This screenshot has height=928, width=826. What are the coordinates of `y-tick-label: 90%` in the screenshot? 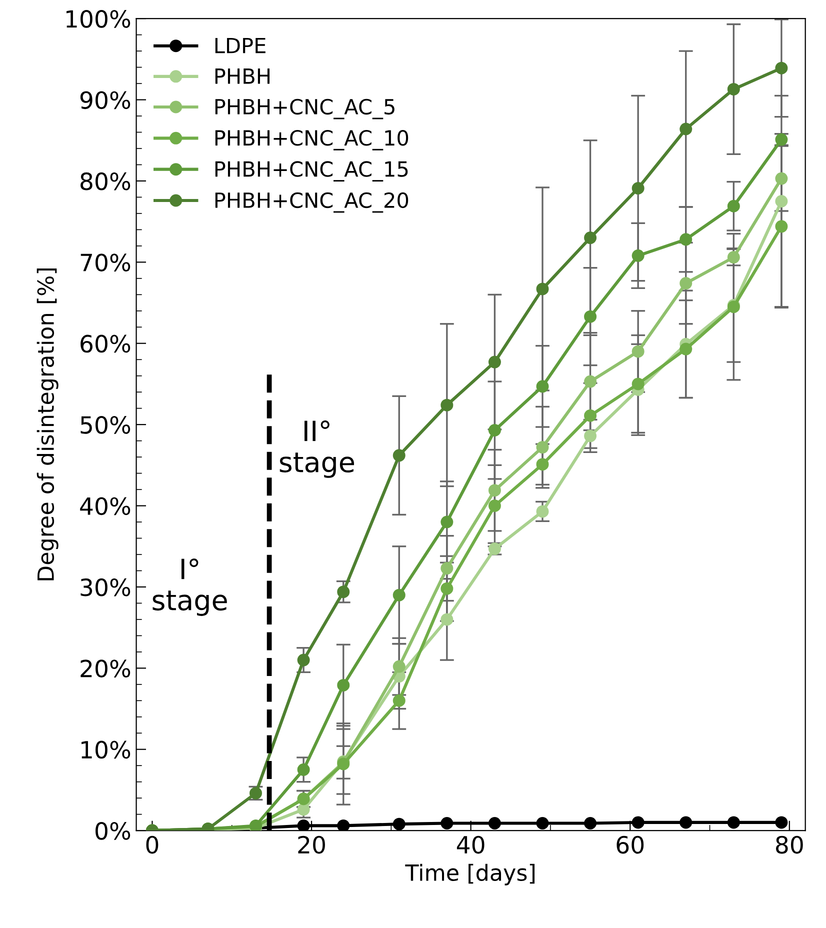 It's located at (105, 100).